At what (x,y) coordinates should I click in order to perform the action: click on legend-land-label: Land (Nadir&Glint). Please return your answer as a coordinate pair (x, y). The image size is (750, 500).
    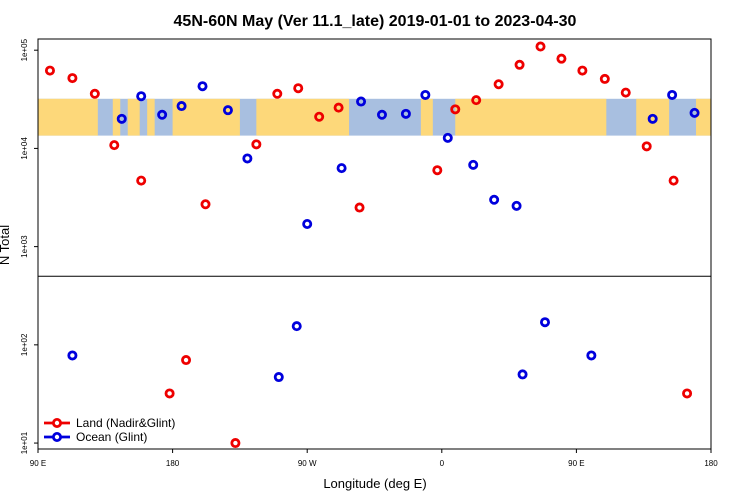
    Looking at the image, I should click on (125, 423).